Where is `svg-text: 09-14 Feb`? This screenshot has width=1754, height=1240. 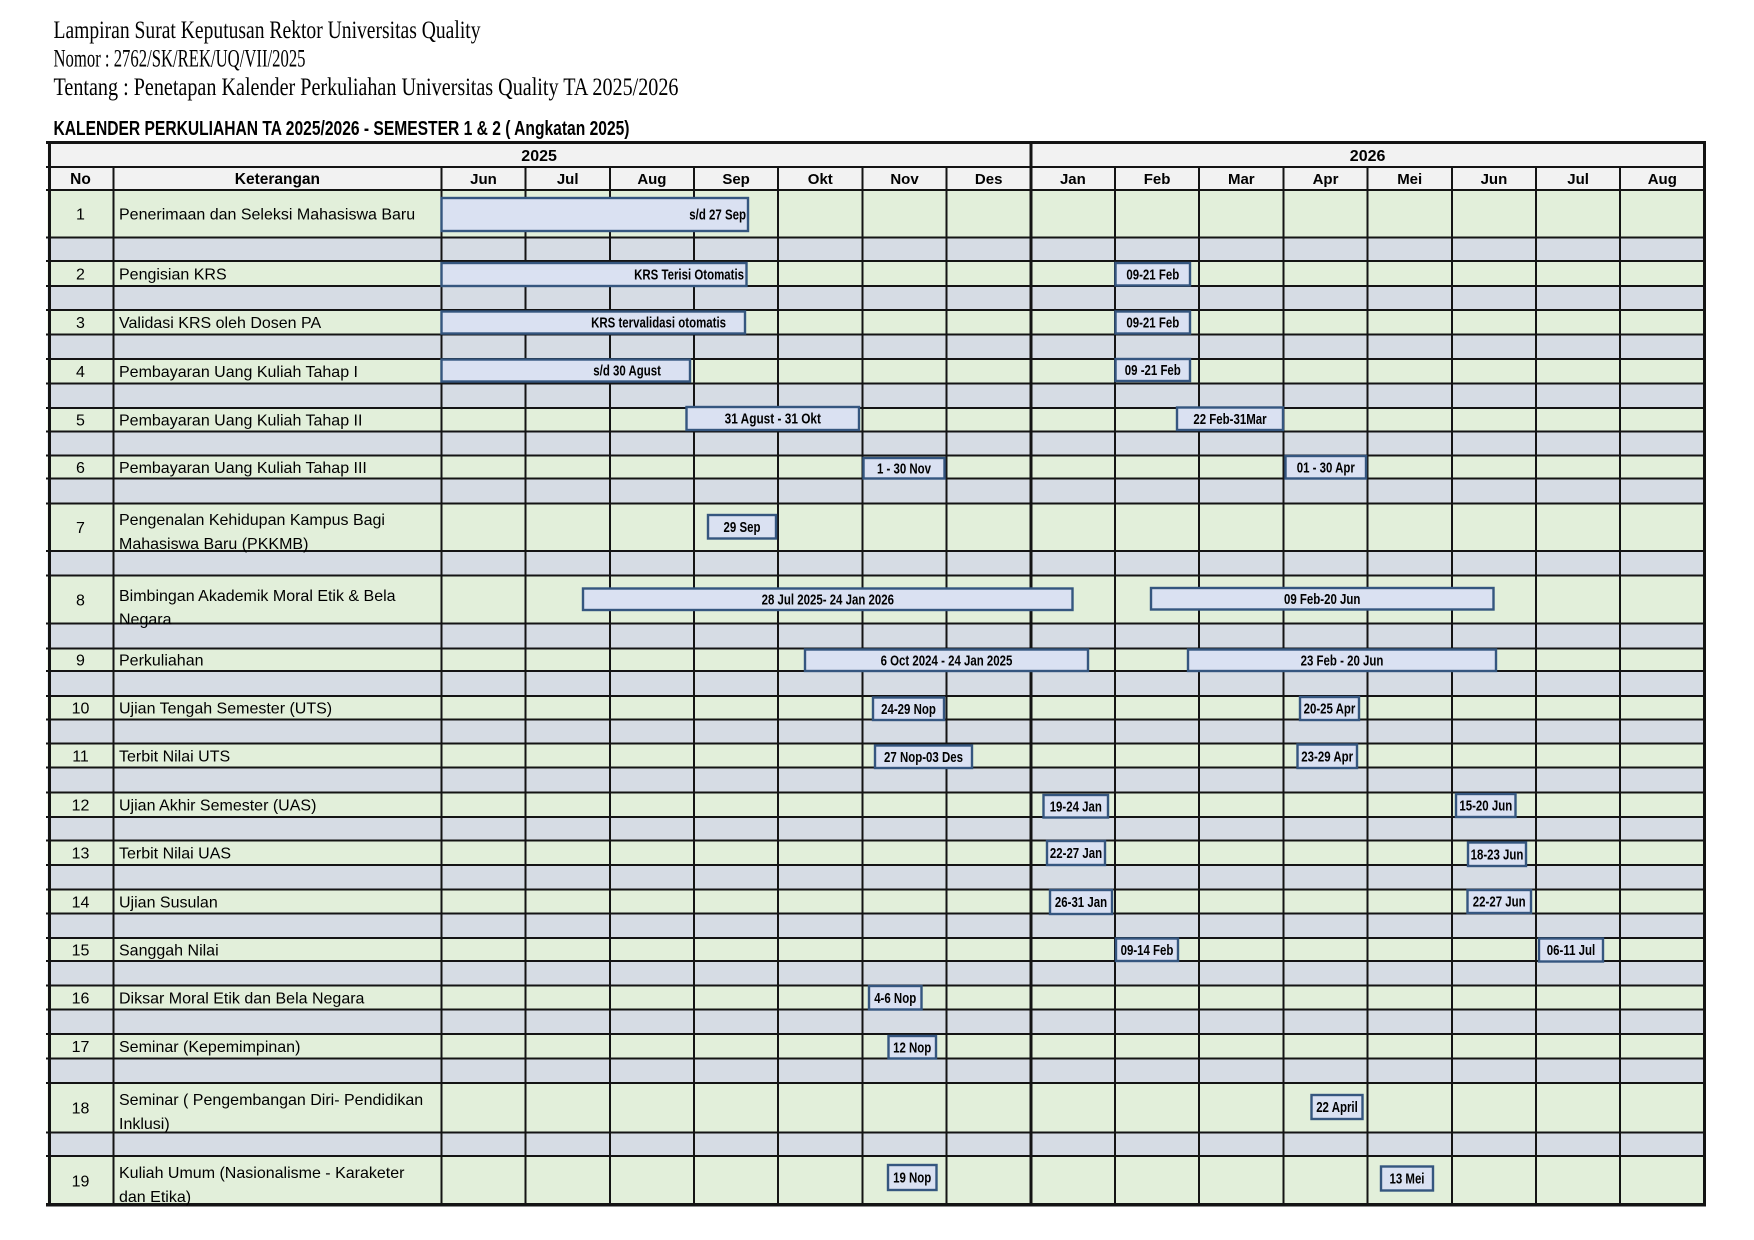 svg-text: 09-14 Feb is located at coordinates (1147, 951).